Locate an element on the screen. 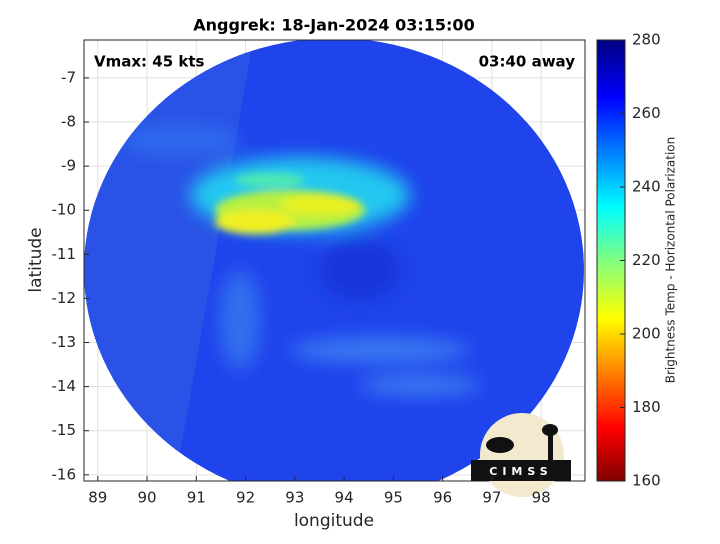 This screenshot has width=720, height=544. x-tick-label: 92 is located at coordinates (245, 498).